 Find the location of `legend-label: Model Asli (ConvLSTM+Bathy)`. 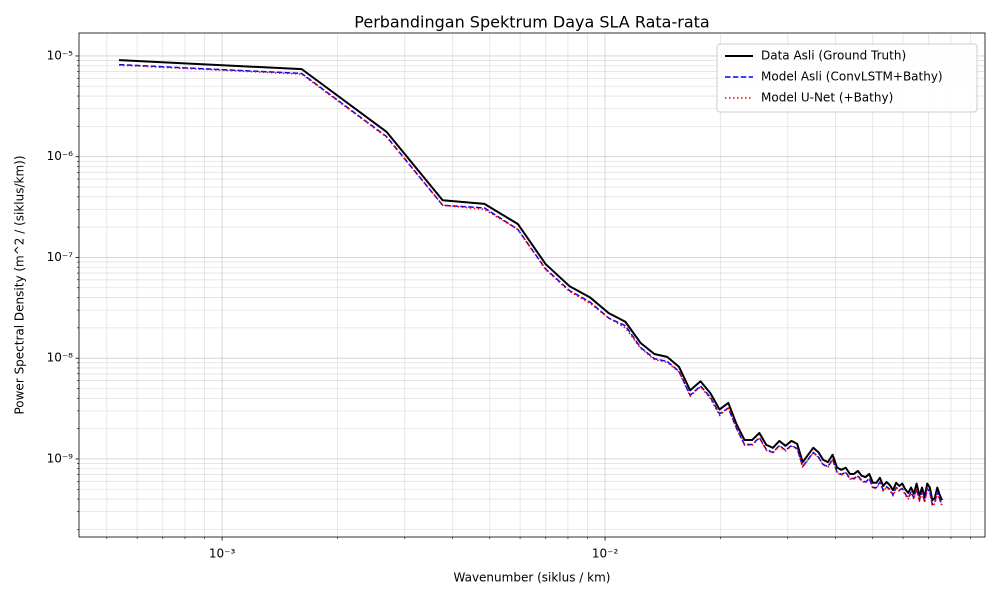

legend-label: Model Asli (ConvLSTM+Bathy) is located at coordinates (852, 77).